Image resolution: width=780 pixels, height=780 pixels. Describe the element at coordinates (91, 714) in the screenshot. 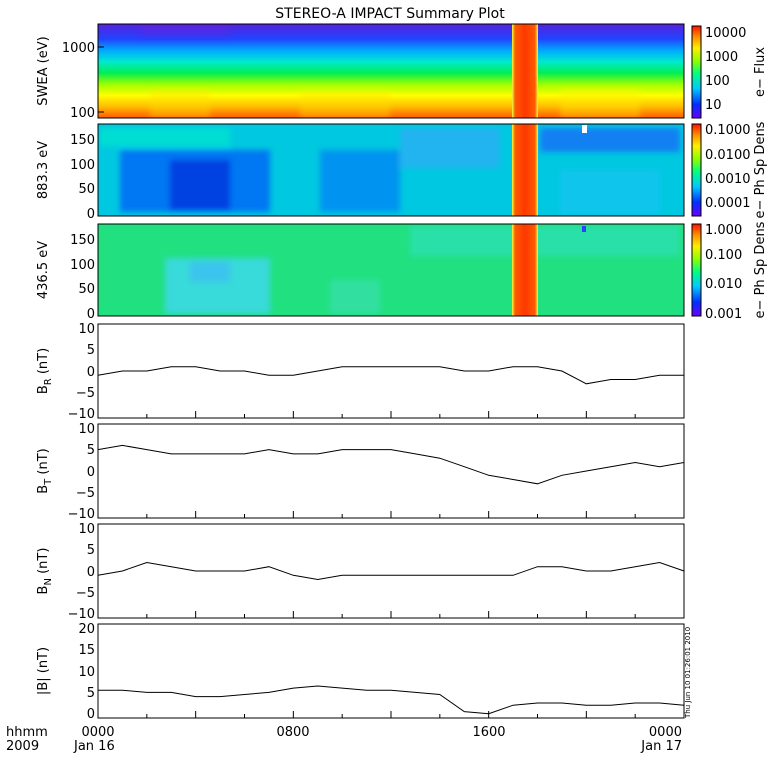

I see `bmag-ytick-0: 0` at that location.